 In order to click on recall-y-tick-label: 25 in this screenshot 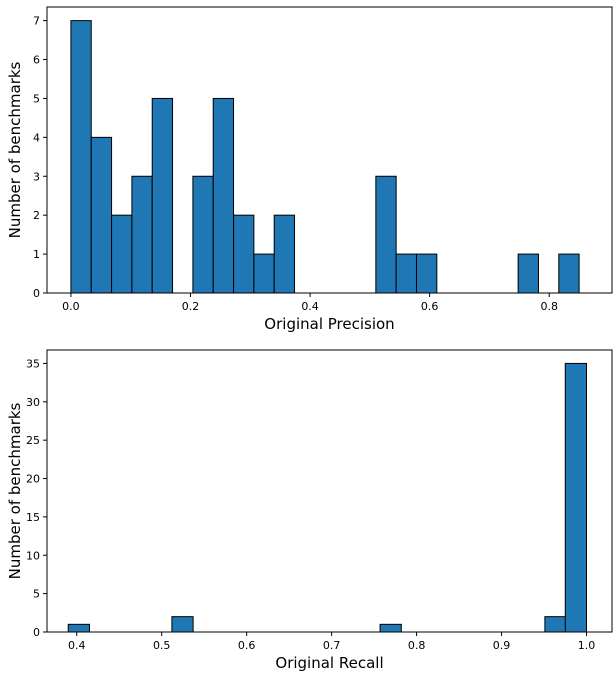, I will do `click(33, 440)`.